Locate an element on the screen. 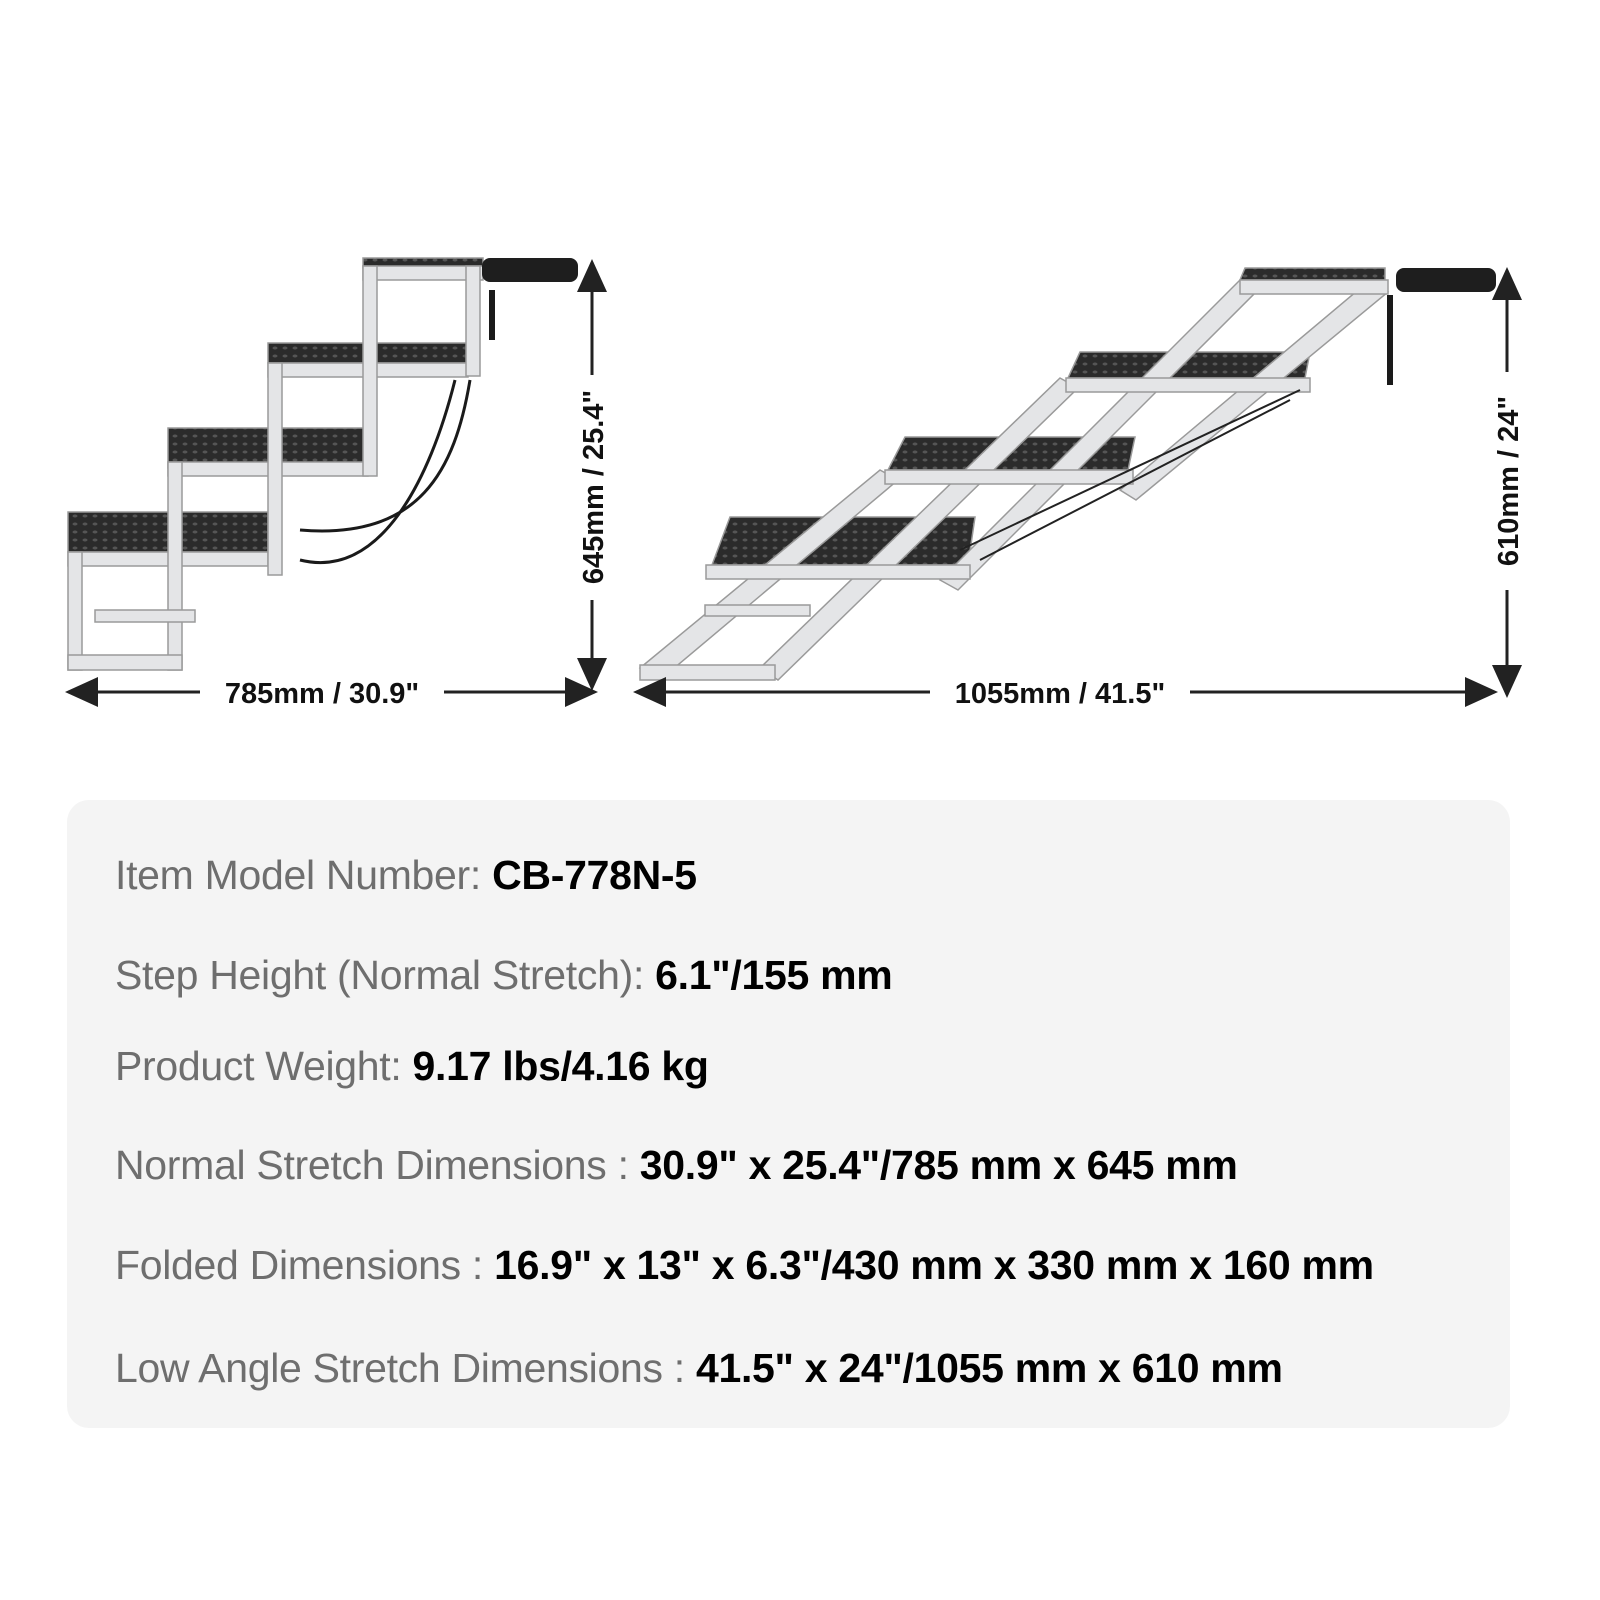 Image resolution: width=1600 pixels, height=1600 pixels. low-height-dimension: 610mm / 24" is located at coordinates (1508, 482).